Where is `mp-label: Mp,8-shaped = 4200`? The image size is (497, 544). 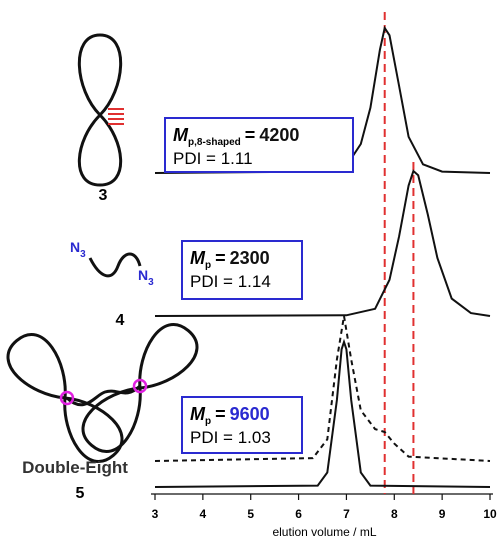 mp-label: Mp,8-shaped = 4200 is located at coordinates (236, 136).